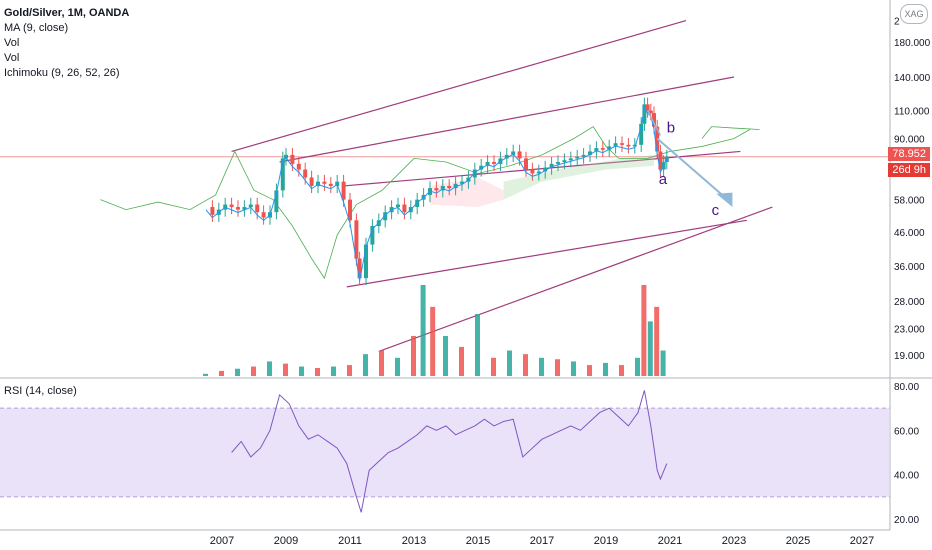  I want to click on time-tick-2027: 2027, so click(862, 541).